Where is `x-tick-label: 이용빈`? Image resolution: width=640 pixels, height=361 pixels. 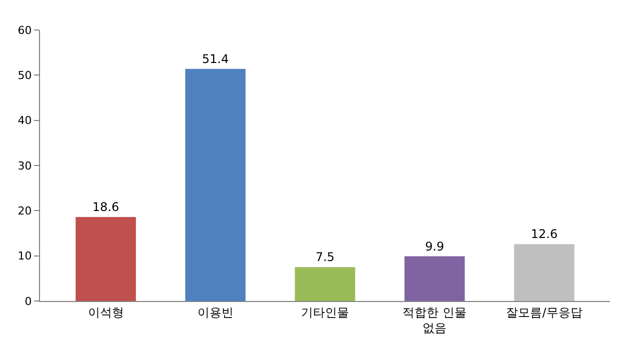
x-tick-label: 이용빈 is located at coordinates (215, 312).